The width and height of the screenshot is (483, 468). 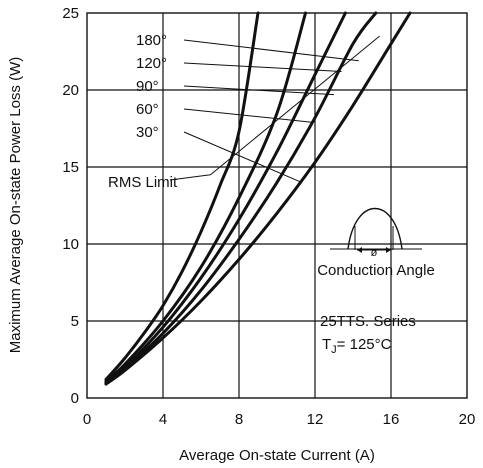 I want to click on y-tick-label: 20, so click(x=70, y=90).